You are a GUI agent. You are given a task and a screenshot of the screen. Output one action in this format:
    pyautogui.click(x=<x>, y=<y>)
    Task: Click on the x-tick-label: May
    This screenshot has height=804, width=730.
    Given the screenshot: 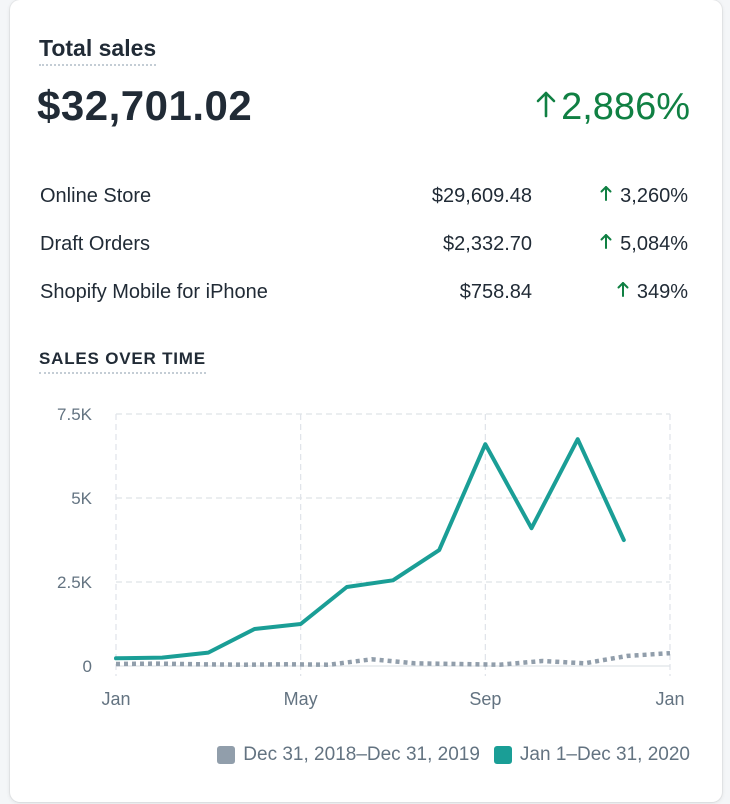 What is the action you would take?
    pyautogui.click(x=301, y=699)
    